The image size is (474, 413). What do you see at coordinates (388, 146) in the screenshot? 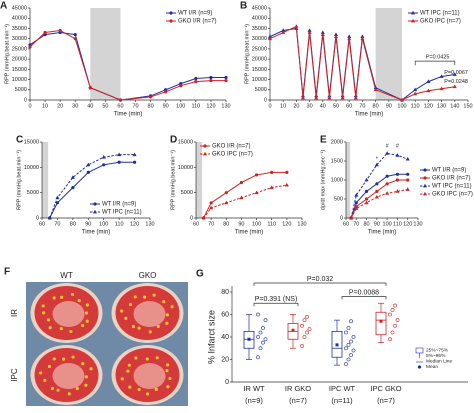
I see `annotation: #` at bounding box center [388, 146].